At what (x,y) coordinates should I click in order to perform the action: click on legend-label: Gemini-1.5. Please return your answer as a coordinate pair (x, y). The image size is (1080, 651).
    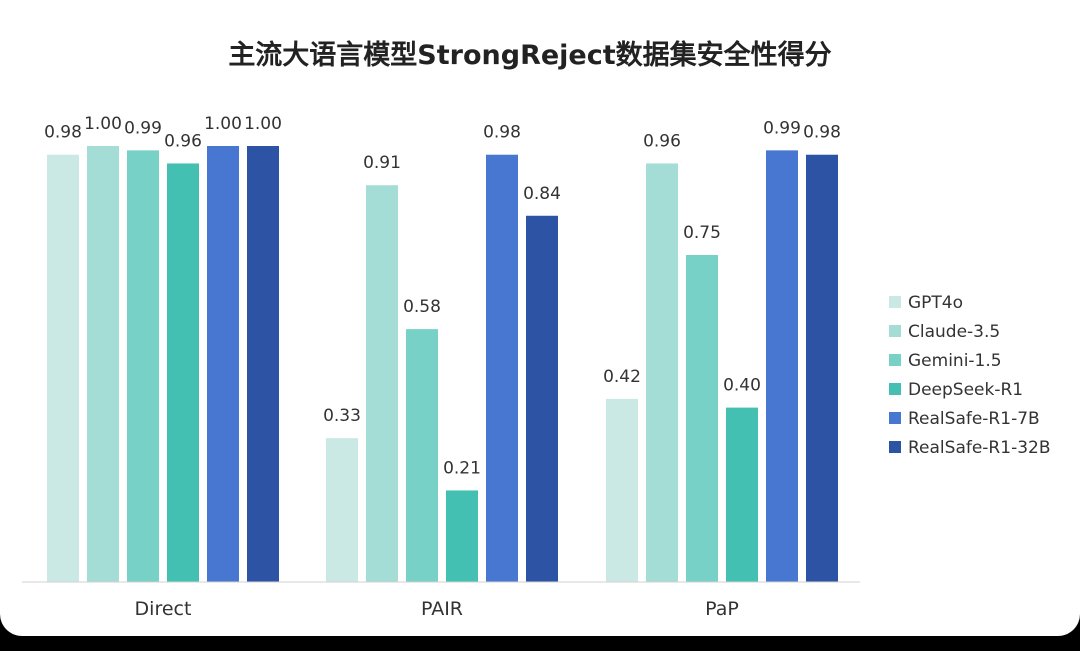
    Looking at the image, I should click on (955, 361).